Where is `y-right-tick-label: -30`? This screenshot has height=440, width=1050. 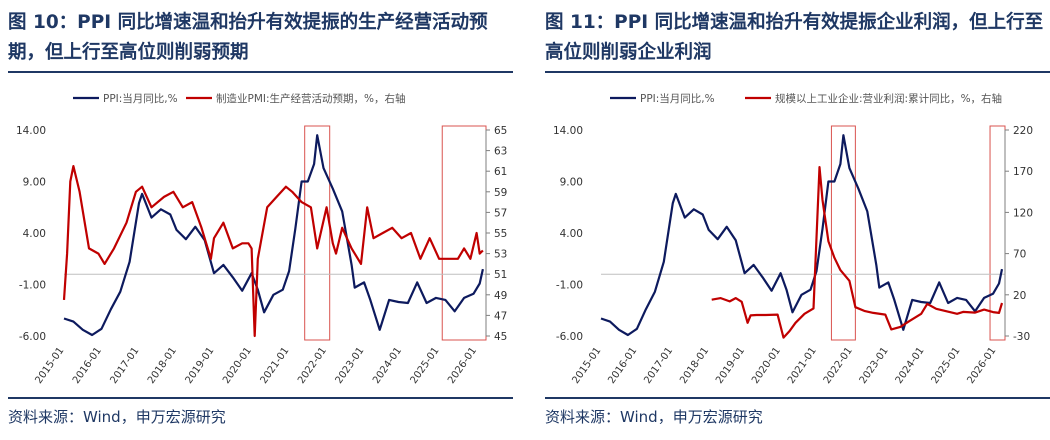 y-right-tick-label: -30 is located at coordinates (1021, 337).